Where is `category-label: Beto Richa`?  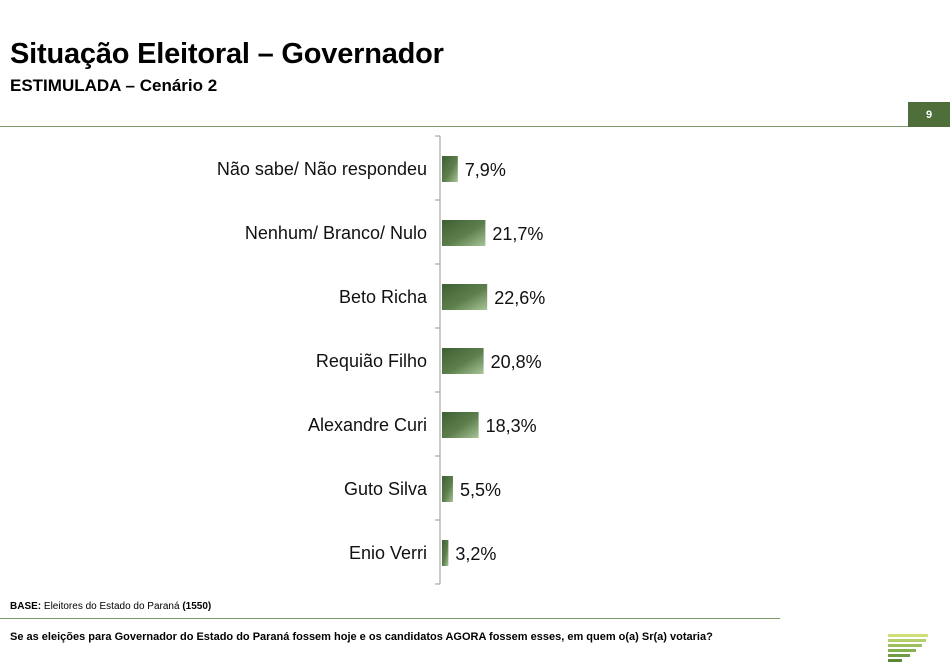
category-label: Beto Richa is located at coordinates (383, 297).